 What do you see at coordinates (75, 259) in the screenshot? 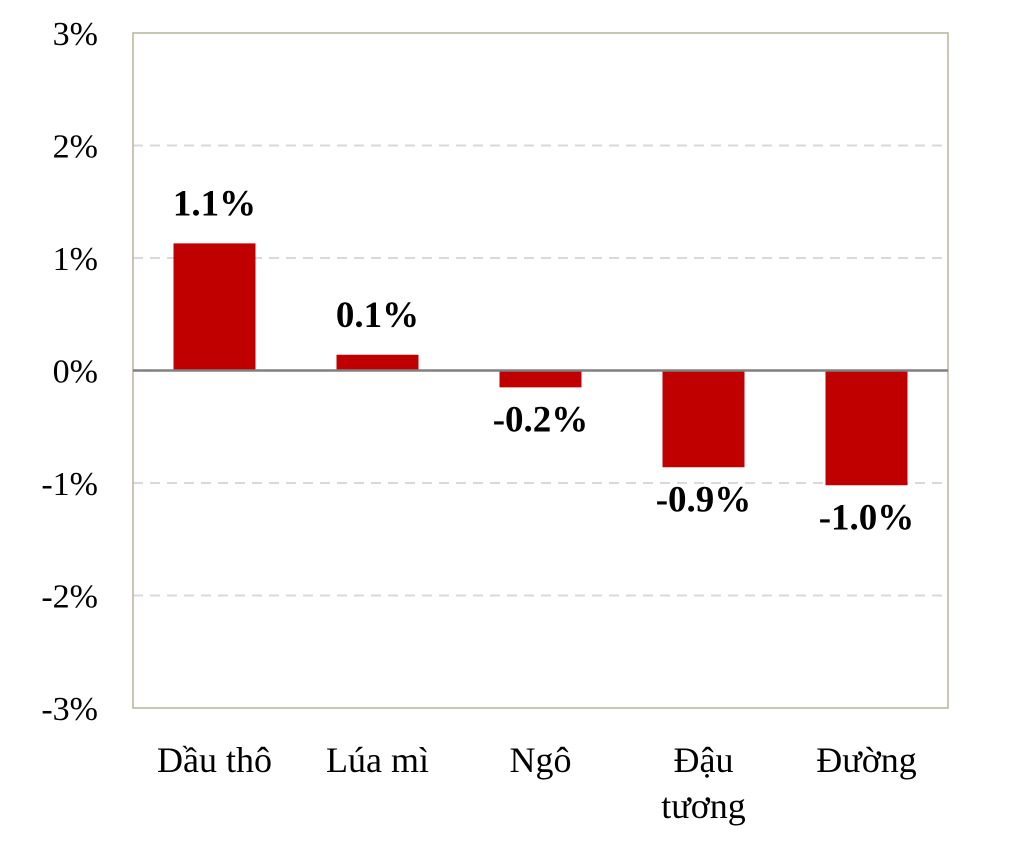
I see `y-tick-label: 1%` at bounding box center [75, 259].